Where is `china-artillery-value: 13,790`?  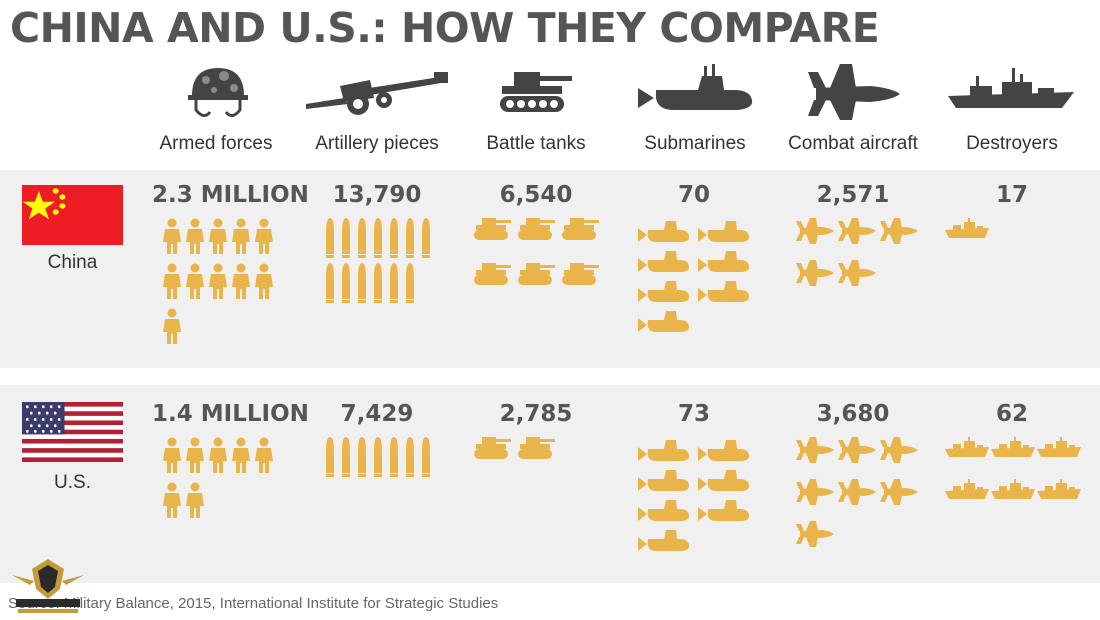 china-artillery-value: 13,790 is located at coordinates (377, 195).